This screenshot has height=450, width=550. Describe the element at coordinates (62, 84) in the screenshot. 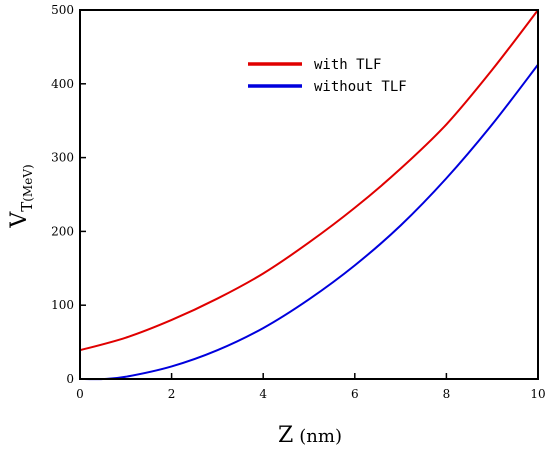

I see `y-tick-label: 400` at that location.